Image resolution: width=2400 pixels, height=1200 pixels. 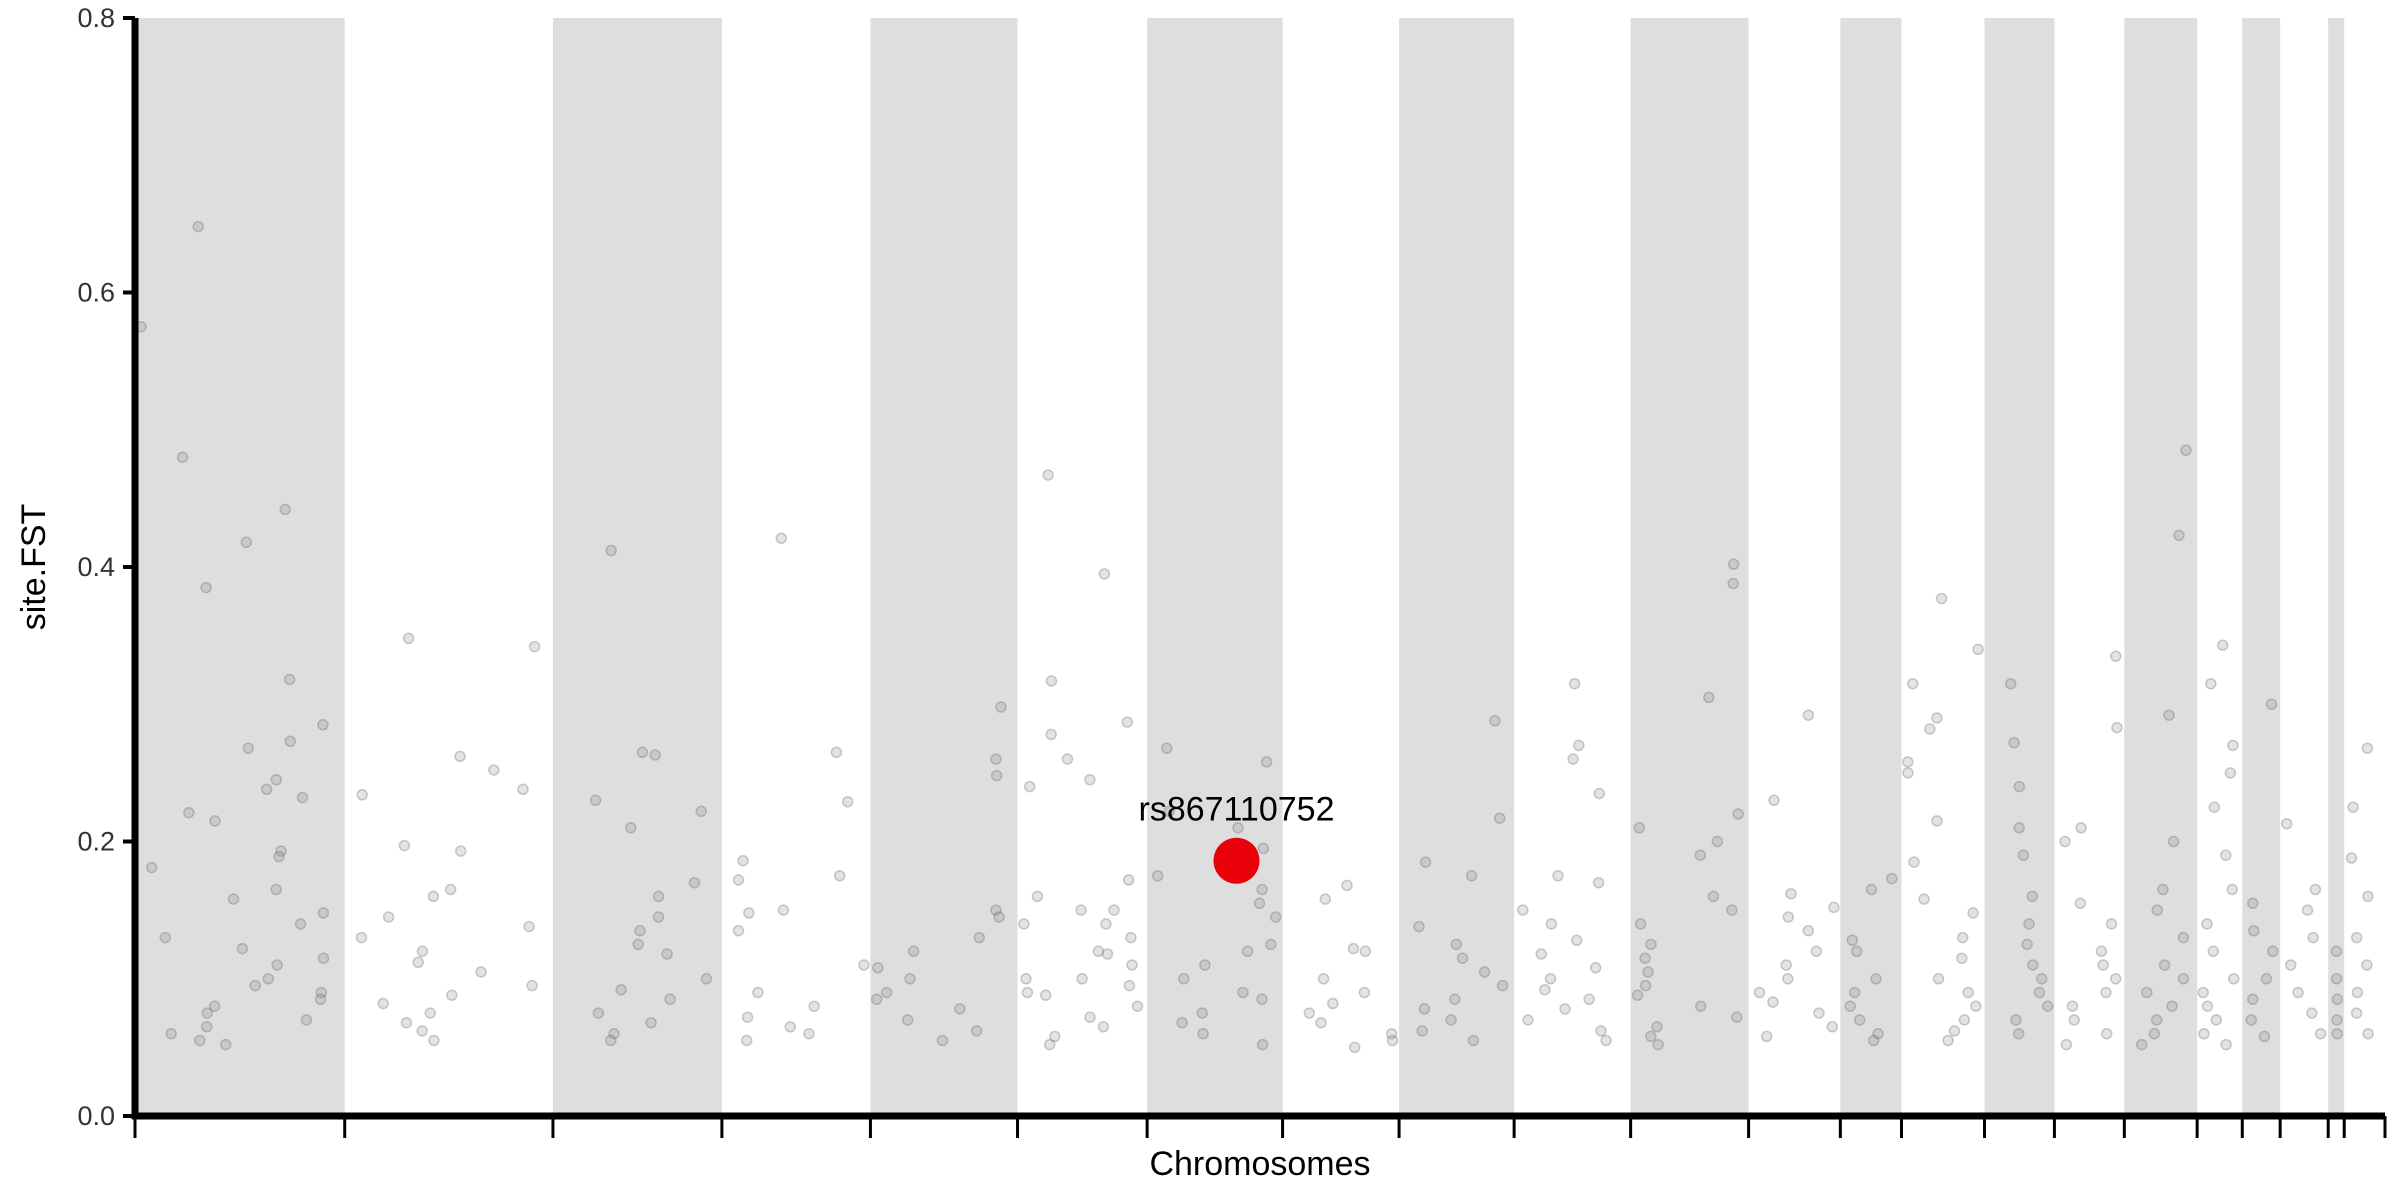 I want to click on highlighted-snp-point, so click(x=1236, y=860).